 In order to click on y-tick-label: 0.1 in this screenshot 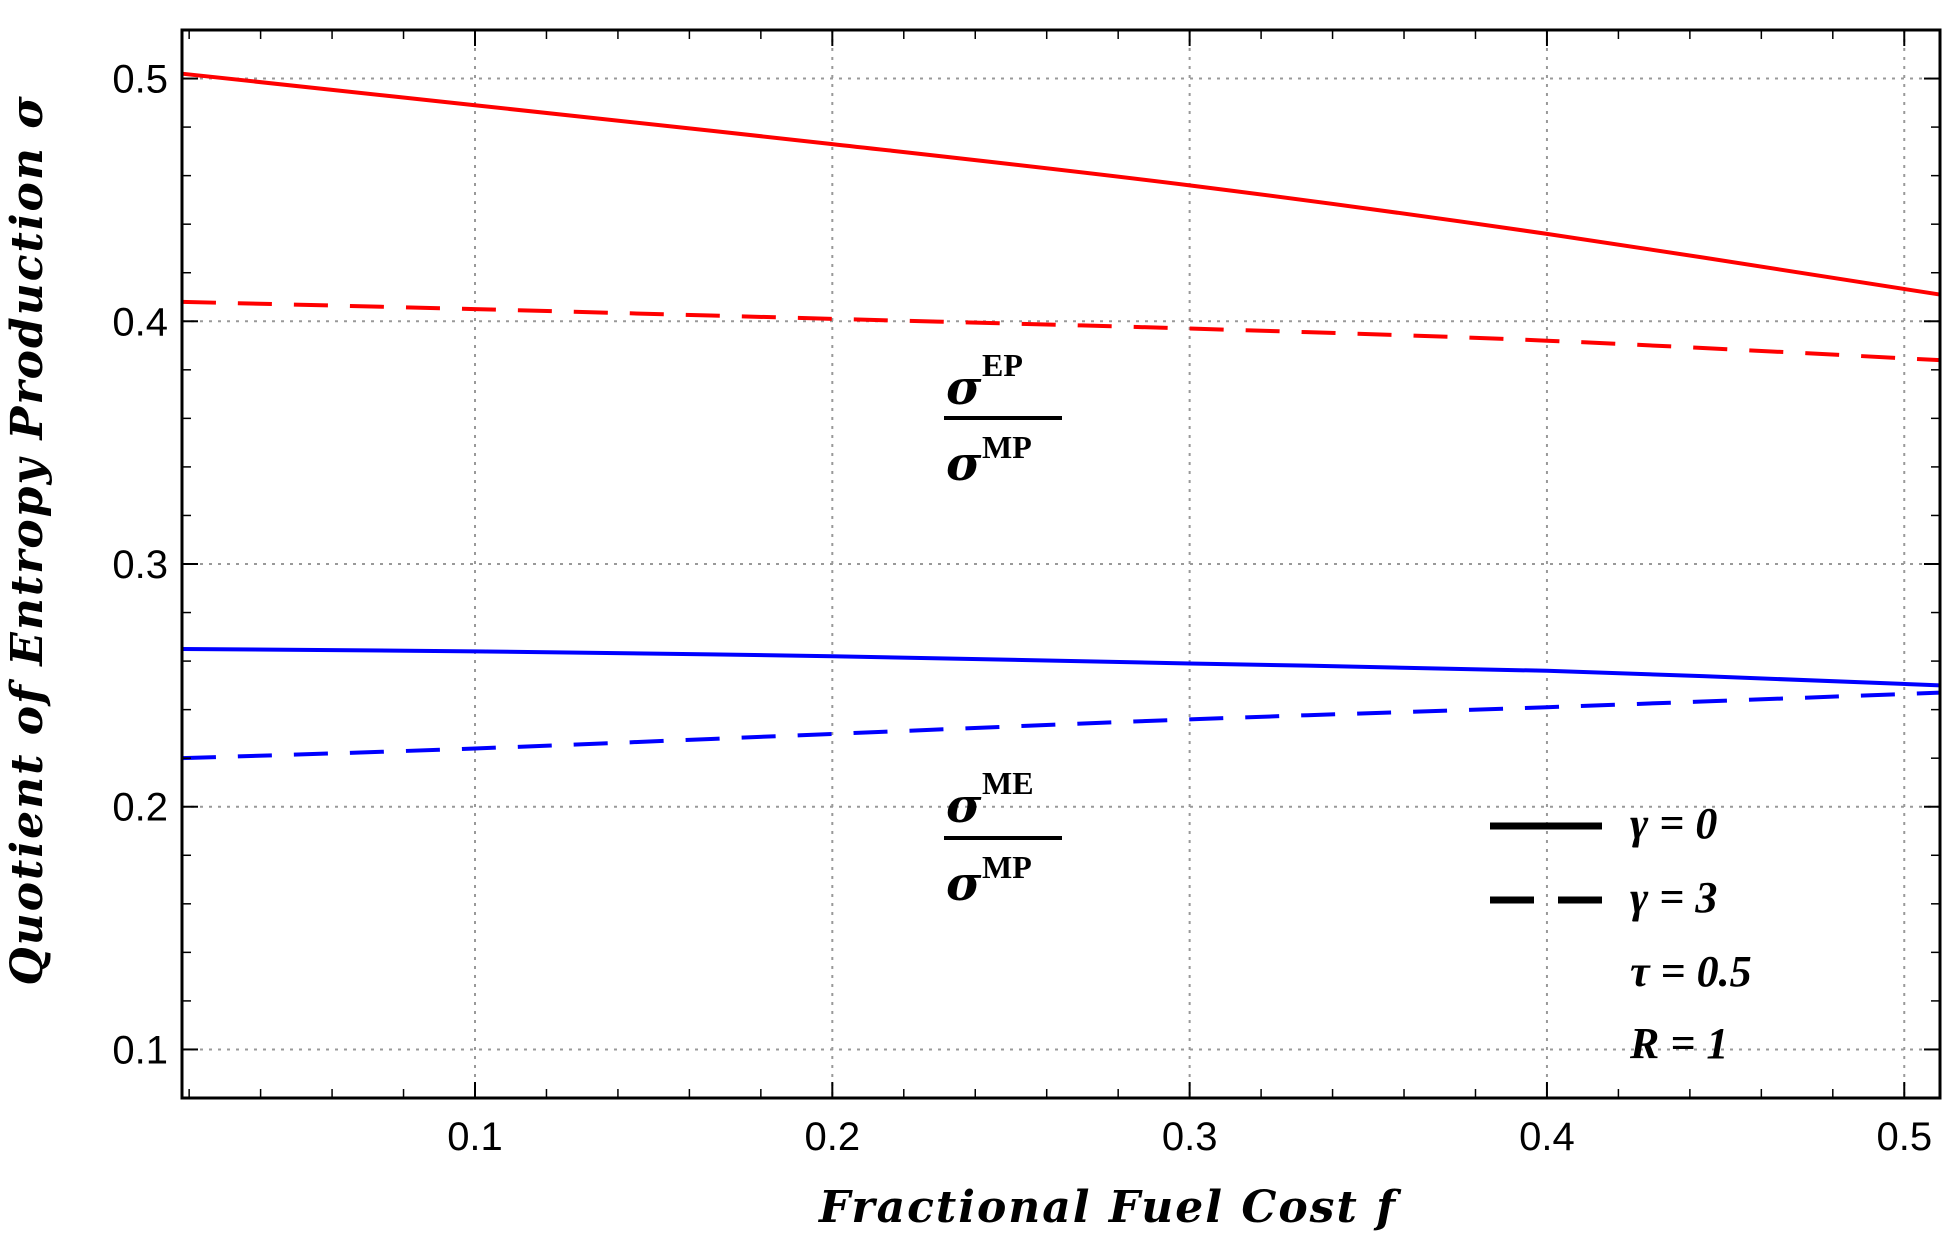, I will do `click(140, 1050)`.